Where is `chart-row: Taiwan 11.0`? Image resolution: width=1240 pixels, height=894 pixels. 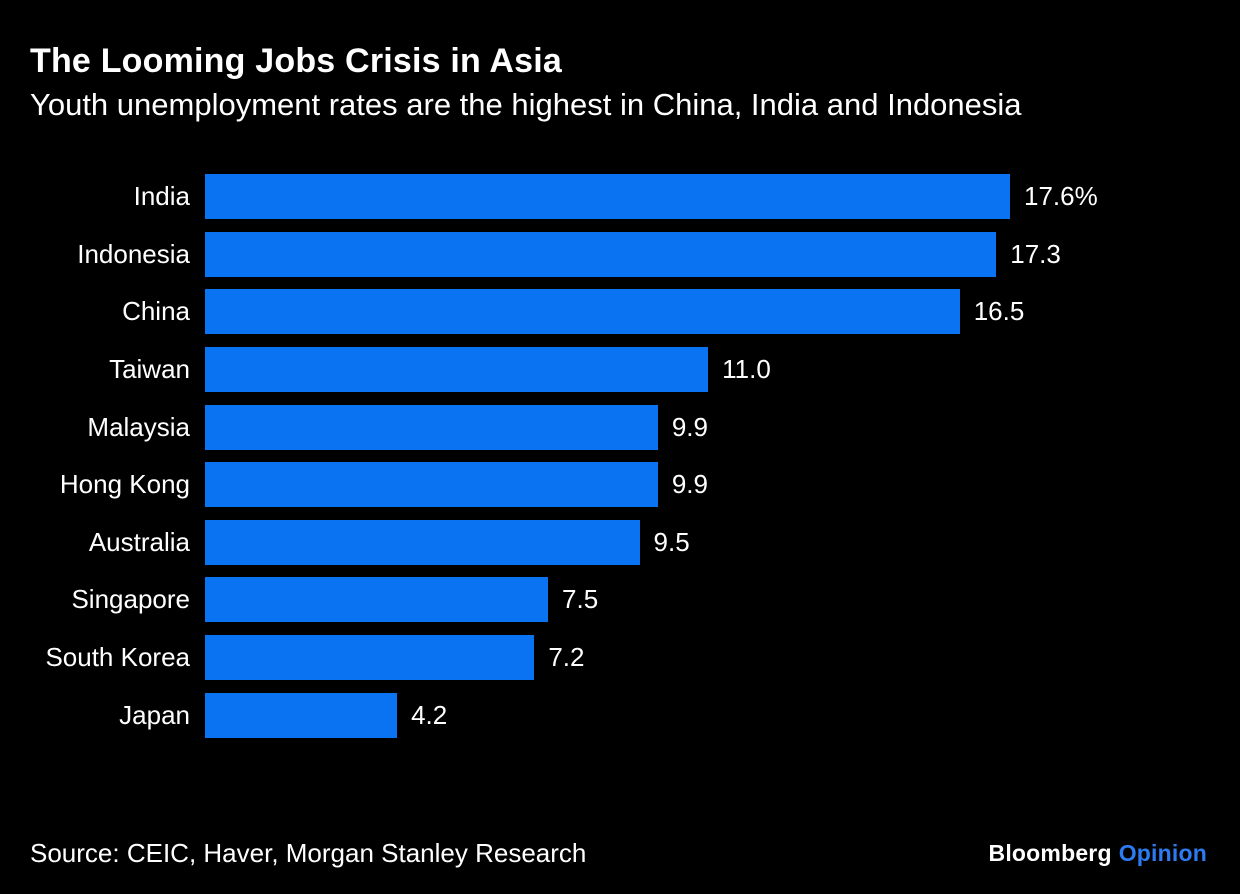
chart-row: Taiwan 11.0 is located at coordinates (635, 370).